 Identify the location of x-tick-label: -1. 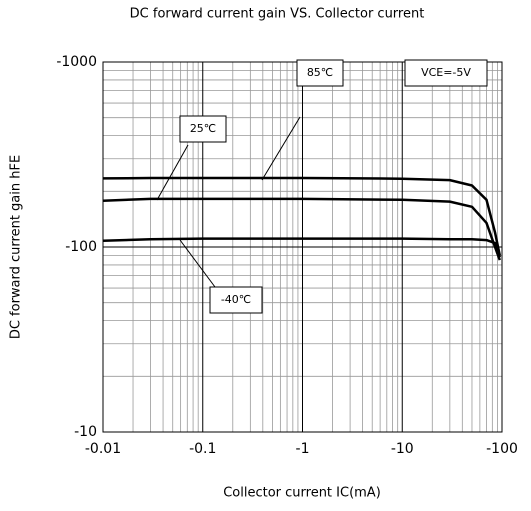
(303, 449).